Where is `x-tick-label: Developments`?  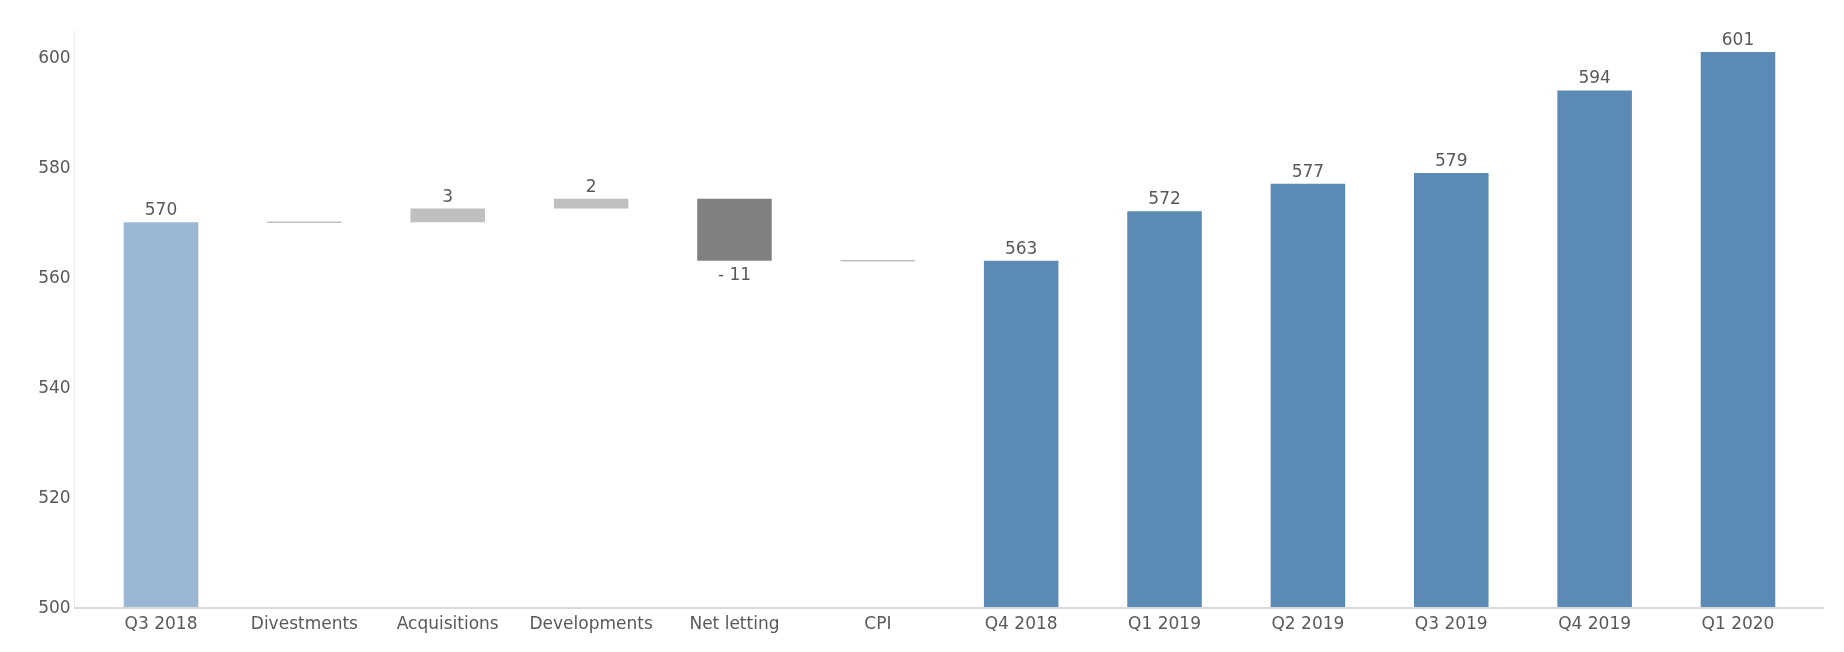 x-tick-label: Developments is located at coordinates (591, 623).